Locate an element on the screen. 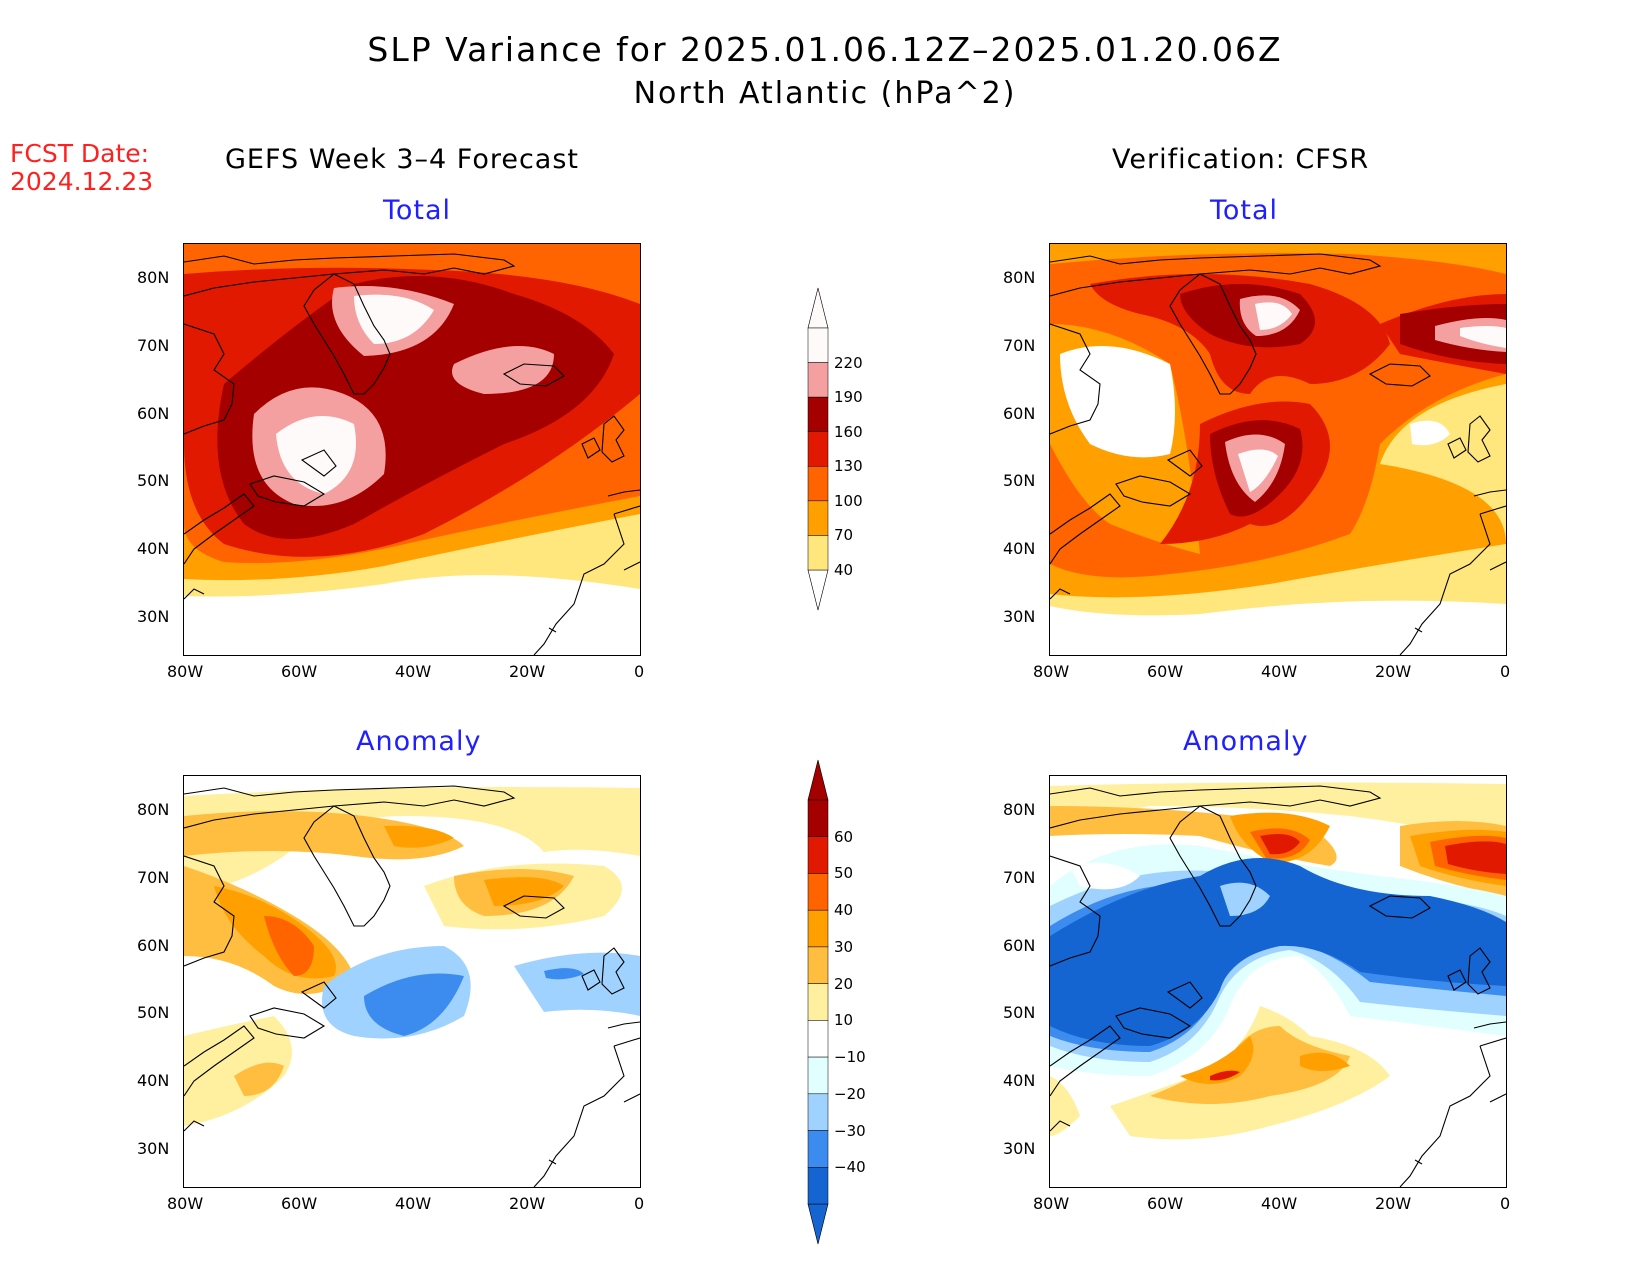 This screenshot has height=1275, width=1650. verification-anomaly-title: Anomaly is located at coordinates (1246, 741).